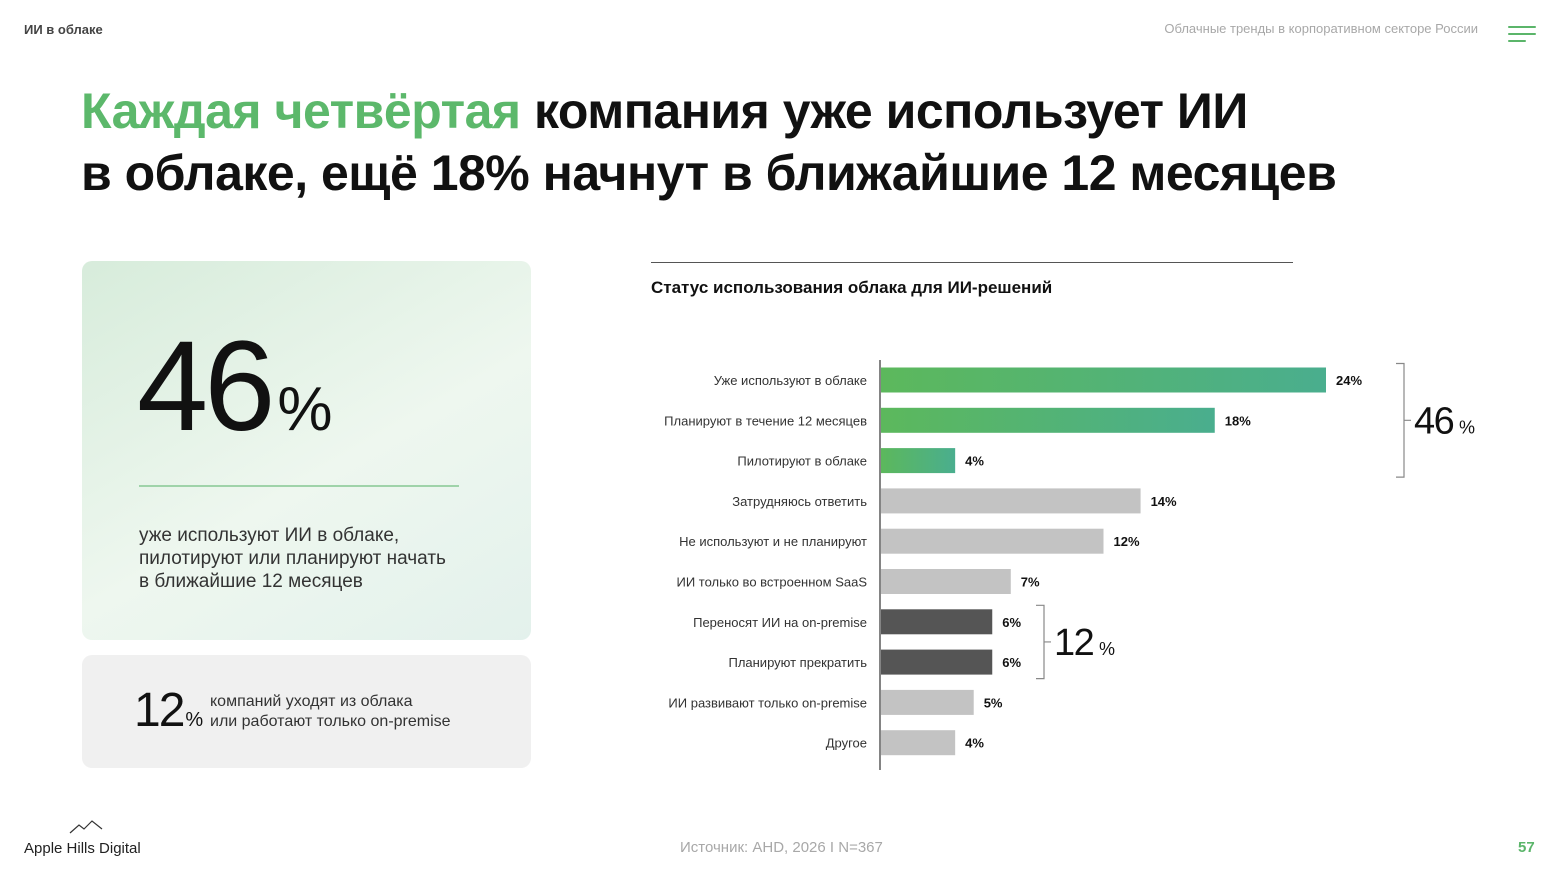  Describe the element at coordinates (1011, 622) in the screenshot. I see `value-label-7: 6%` at that location.